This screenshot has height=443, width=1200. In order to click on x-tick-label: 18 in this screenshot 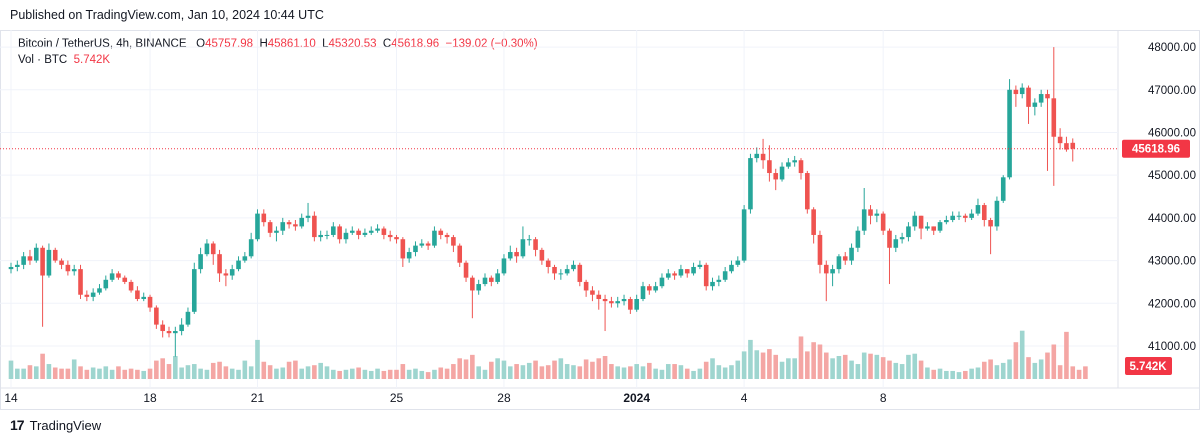, I will do `click(150, 398)`.